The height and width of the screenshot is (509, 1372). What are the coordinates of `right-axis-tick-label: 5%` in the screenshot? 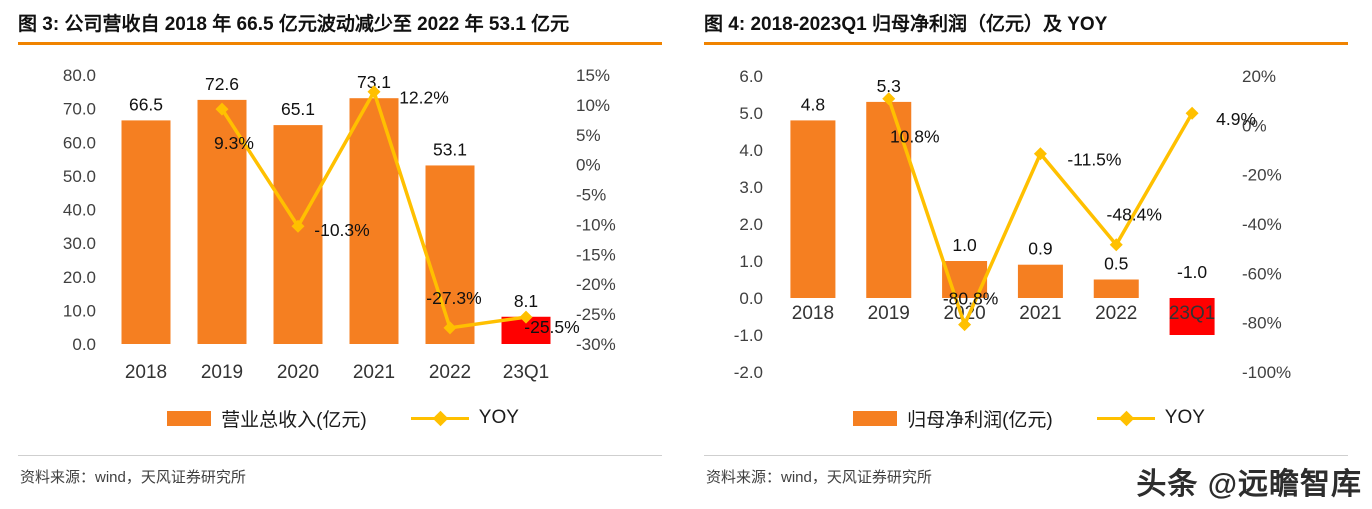 It's located at (588, 135).